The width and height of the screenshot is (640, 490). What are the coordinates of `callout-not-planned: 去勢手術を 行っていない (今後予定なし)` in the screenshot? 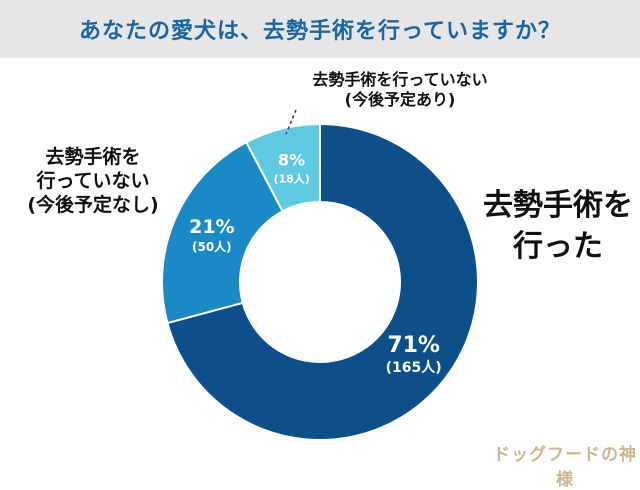 It's located at (93, 181).